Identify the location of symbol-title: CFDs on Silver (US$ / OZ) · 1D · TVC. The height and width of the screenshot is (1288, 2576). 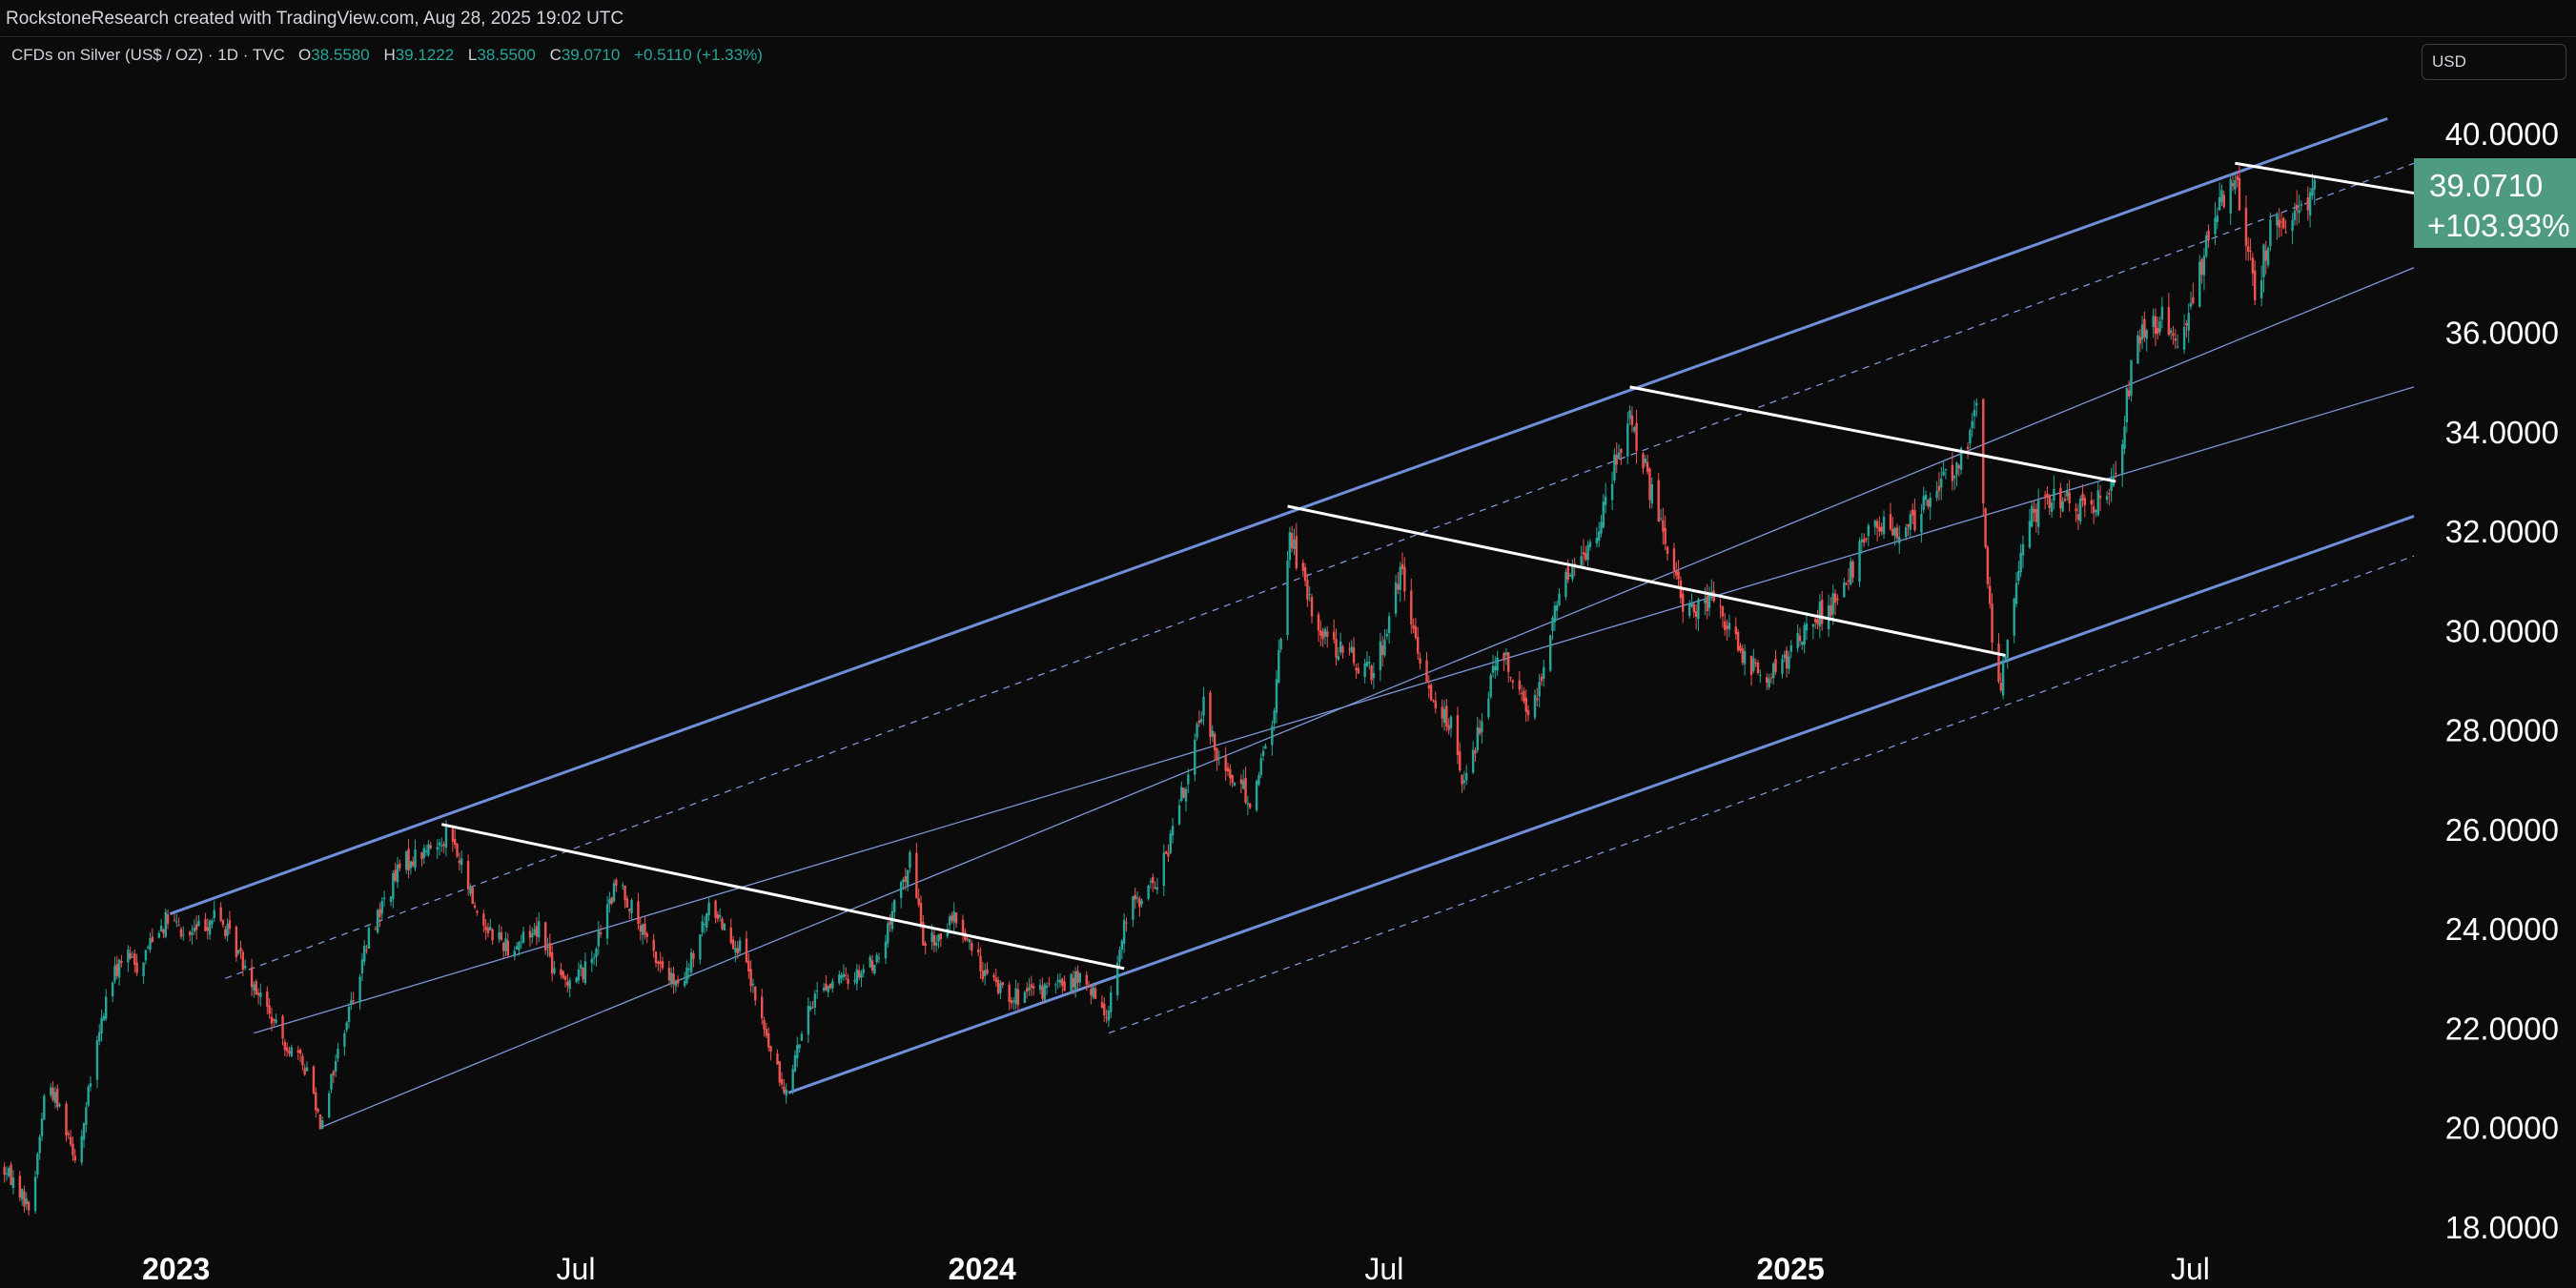
(148, 55).